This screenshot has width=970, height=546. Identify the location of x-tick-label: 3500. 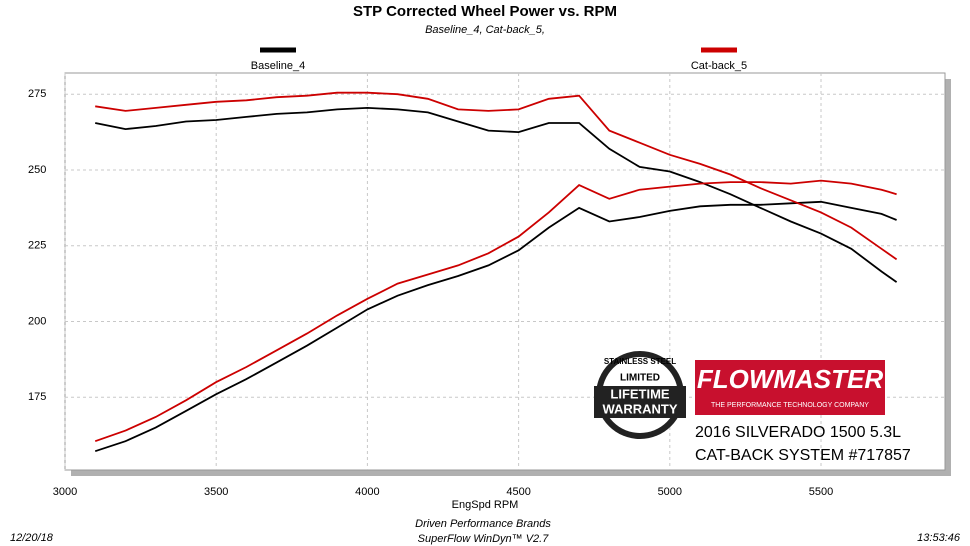
(216, 492).